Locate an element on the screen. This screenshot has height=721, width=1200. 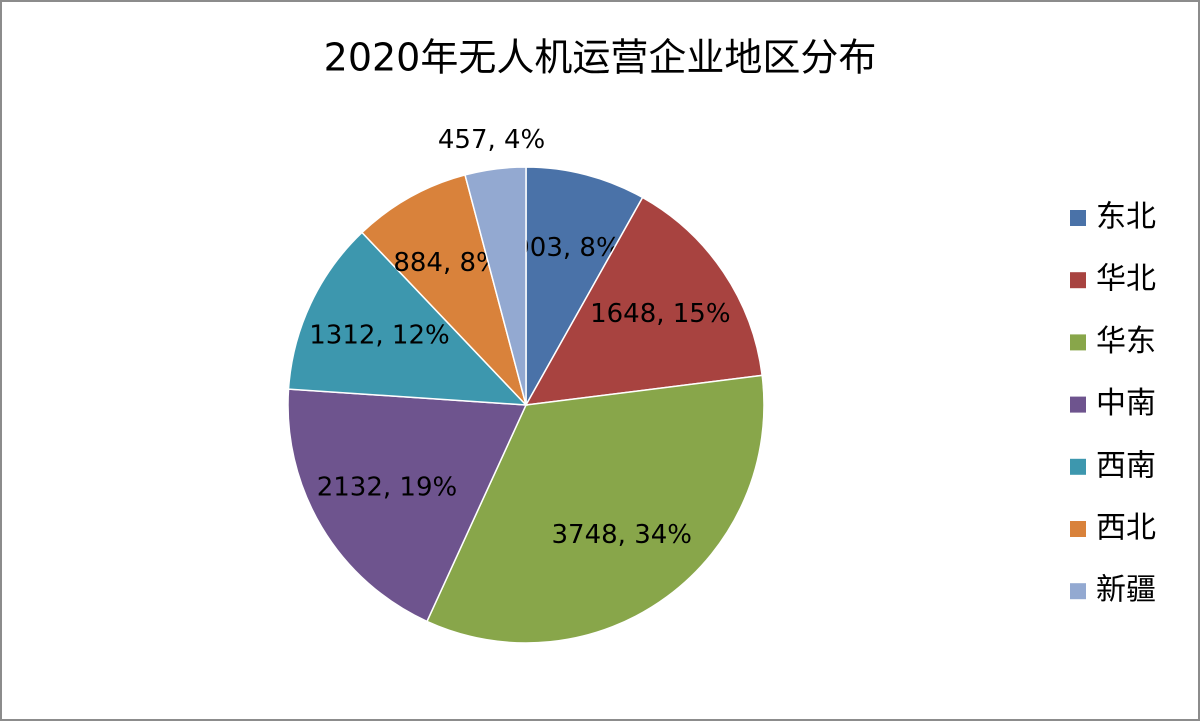
legend-label: 西南 is located at coordinates (1126, 465).